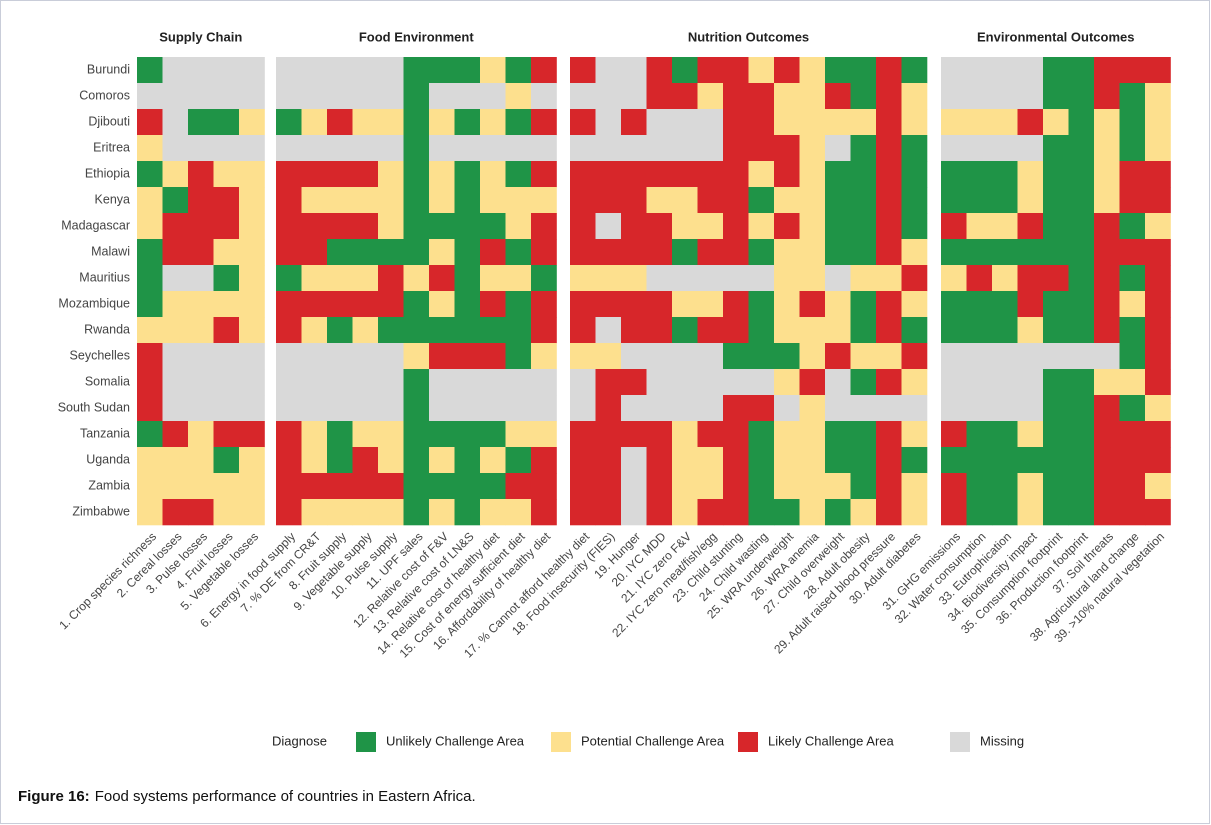  What do you see at coordinates (299, 740) in the screenshot?
I see `legend-title: Diagnose` at bounding box center [299, 740].